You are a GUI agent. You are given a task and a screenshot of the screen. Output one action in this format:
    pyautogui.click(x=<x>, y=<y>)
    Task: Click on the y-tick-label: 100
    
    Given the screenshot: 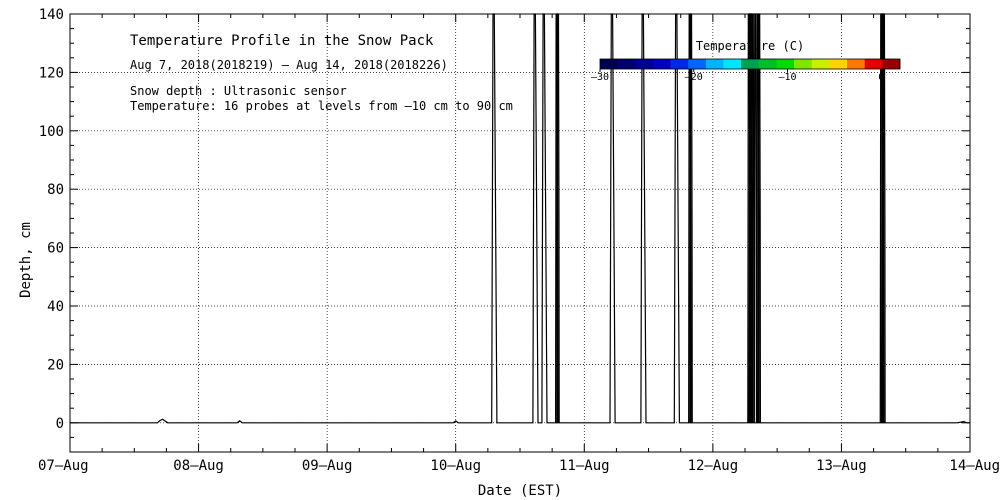 What is the action you would take?
    pyautogui.click(x=51, y=132)
    